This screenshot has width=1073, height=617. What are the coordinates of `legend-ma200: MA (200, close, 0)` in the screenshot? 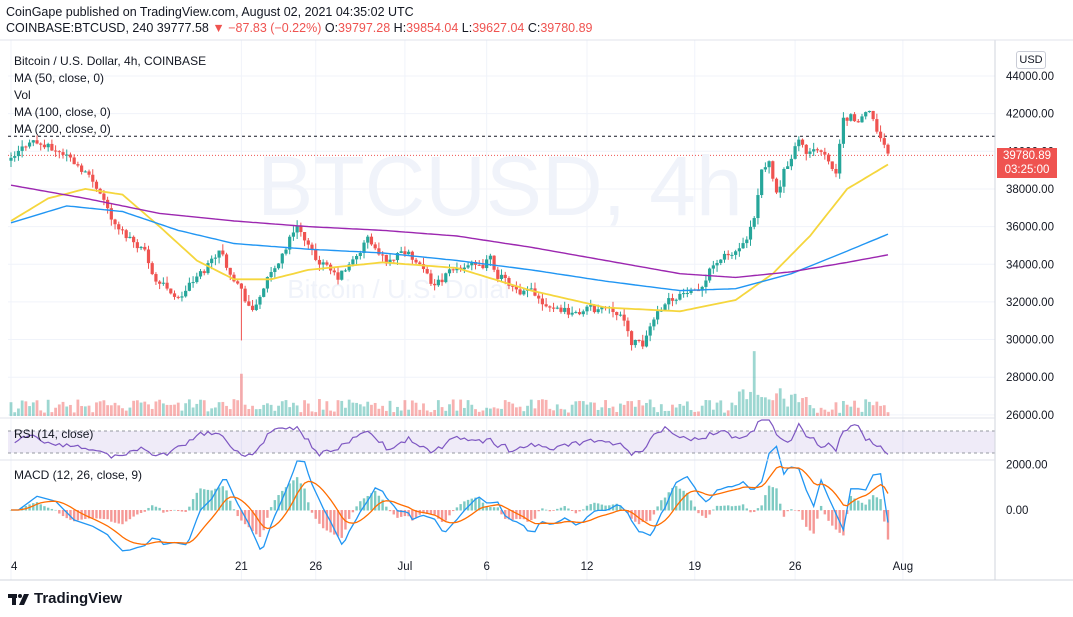 It's located at (62, 129).